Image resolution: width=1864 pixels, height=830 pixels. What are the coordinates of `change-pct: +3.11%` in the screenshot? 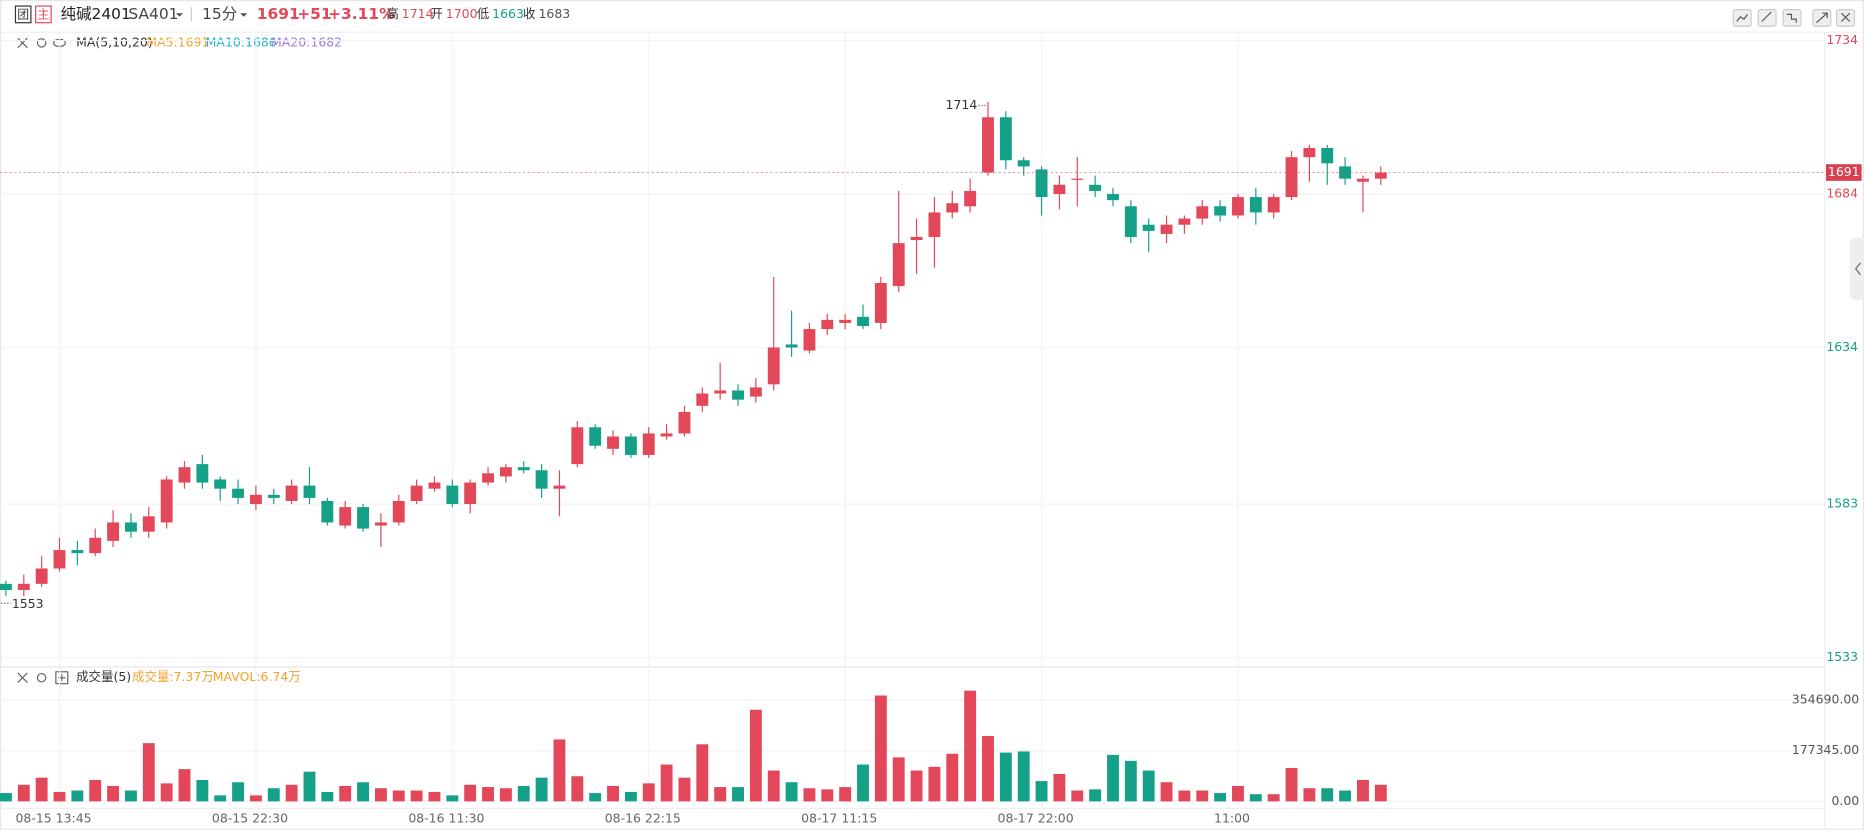 It's located at (361, 14).